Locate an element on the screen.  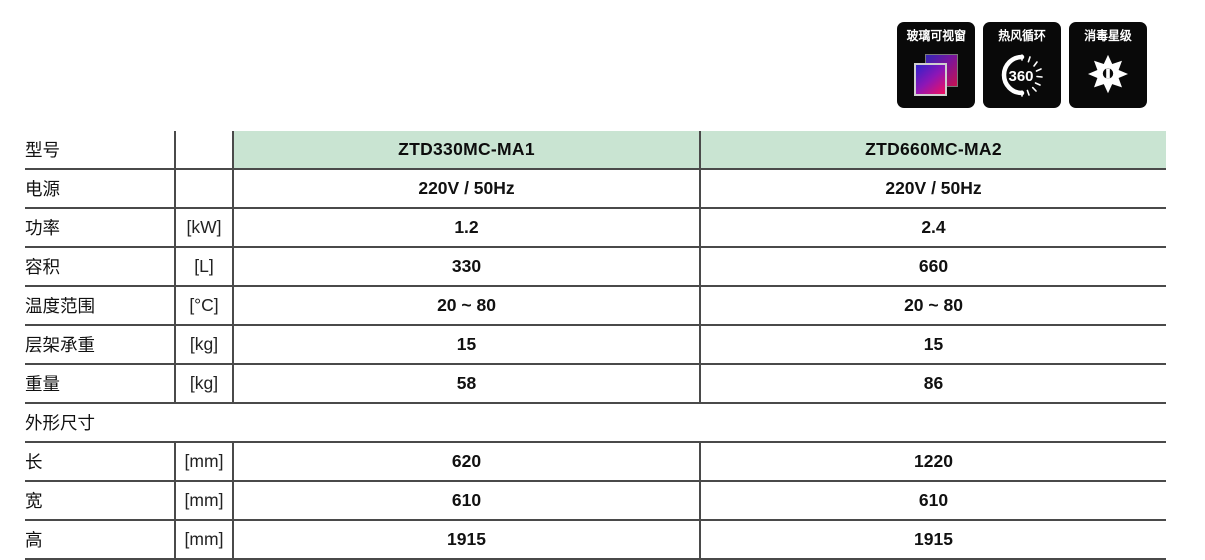
row-unit is located at coordinates (203, 189).